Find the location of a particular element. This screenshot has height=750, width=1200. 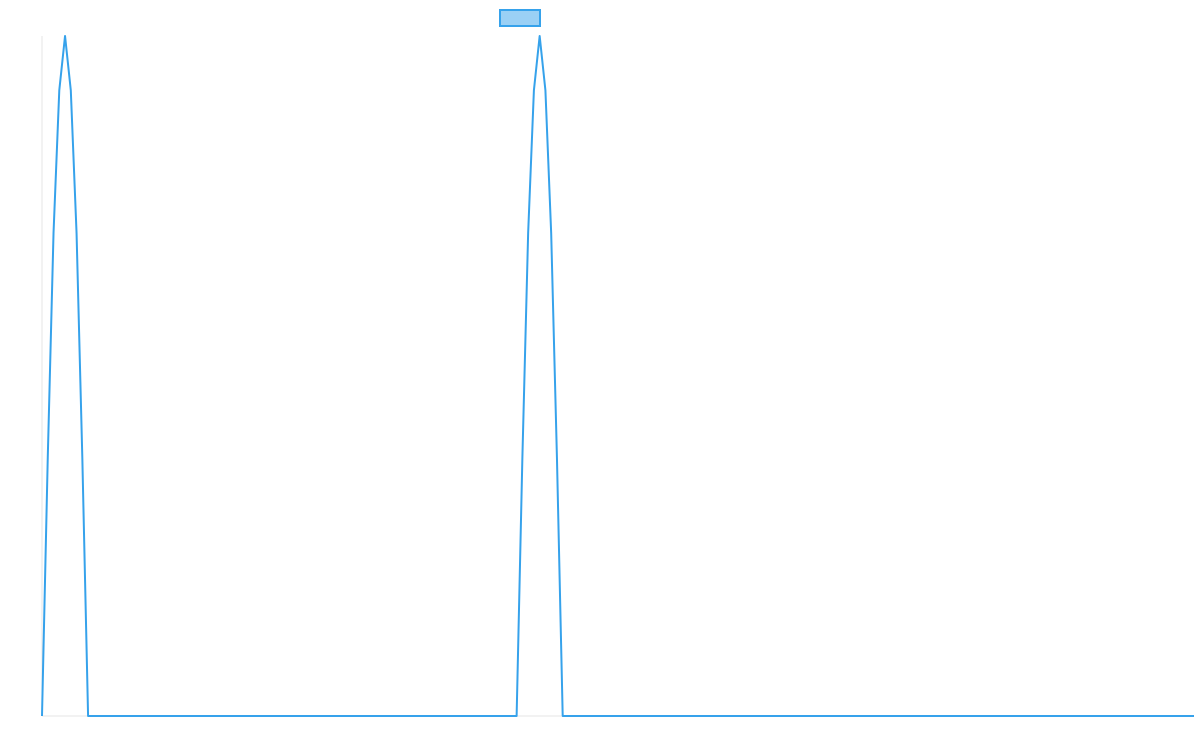

legend-swatch is located at coordinates (520, 18).